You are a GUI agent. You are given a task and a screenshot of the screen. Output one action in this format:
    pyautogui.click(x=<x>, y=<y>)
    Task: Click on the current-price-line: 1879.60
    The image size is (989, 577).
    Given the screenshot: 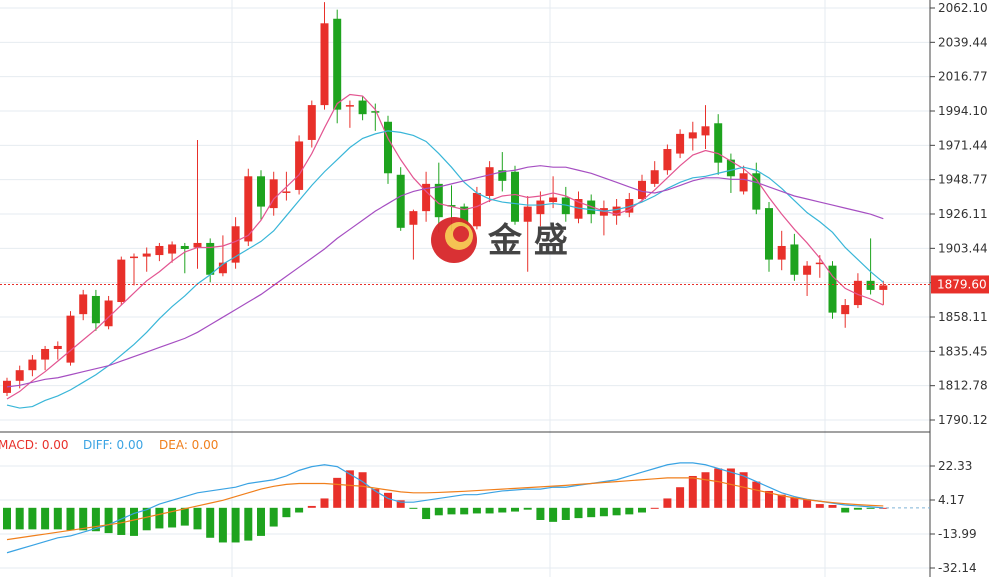 What is the action you would take?
    pyautogui.click(x=494, y=284)
    